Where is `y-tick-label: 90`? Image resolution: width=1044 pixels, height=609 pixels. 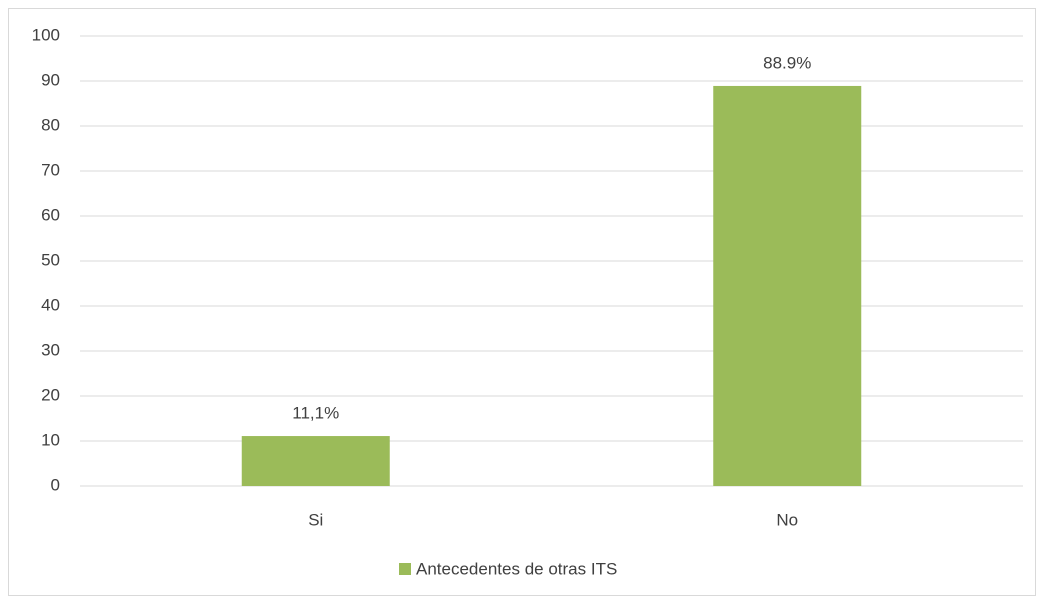
y-tick-label: 90 is located at coordinates (50, 79).